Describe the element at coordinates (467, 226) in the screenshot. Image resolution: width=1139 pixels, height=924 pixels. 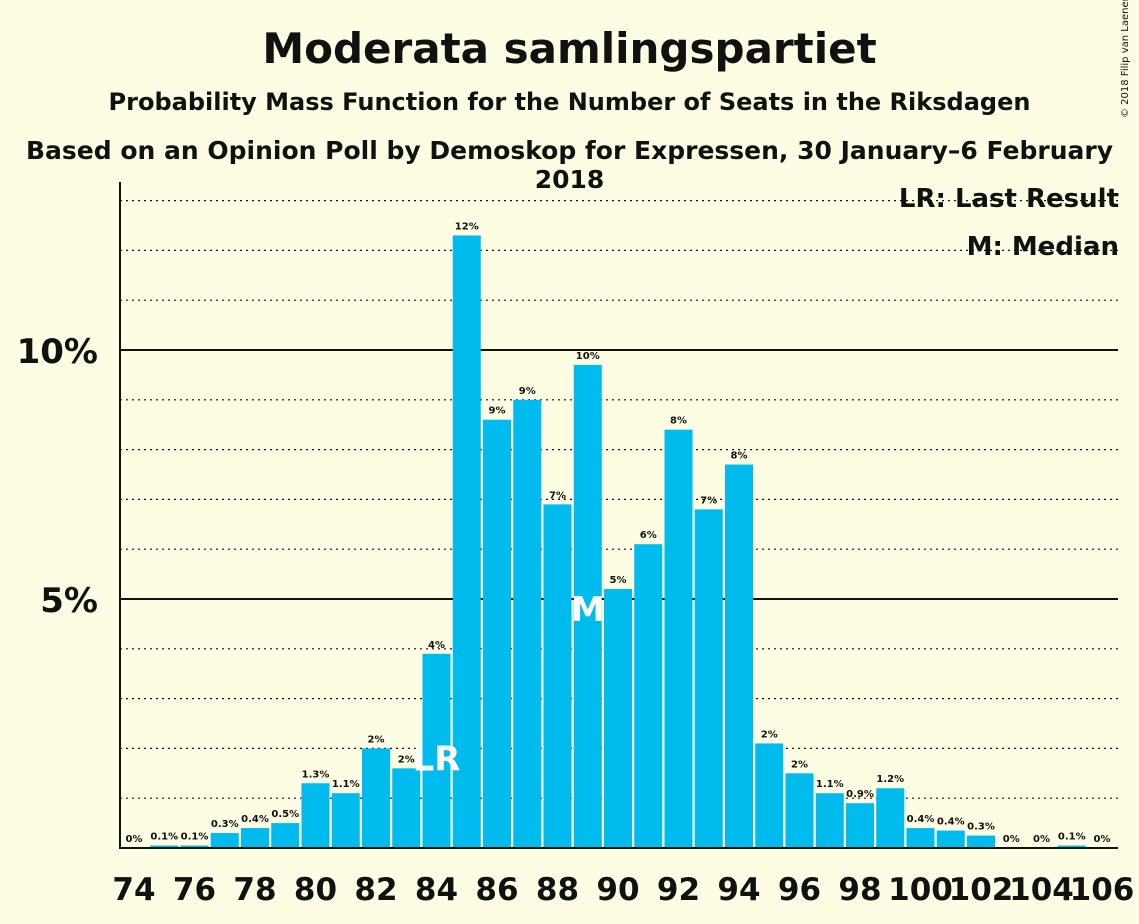
I see `data-label: 12%` at that location.